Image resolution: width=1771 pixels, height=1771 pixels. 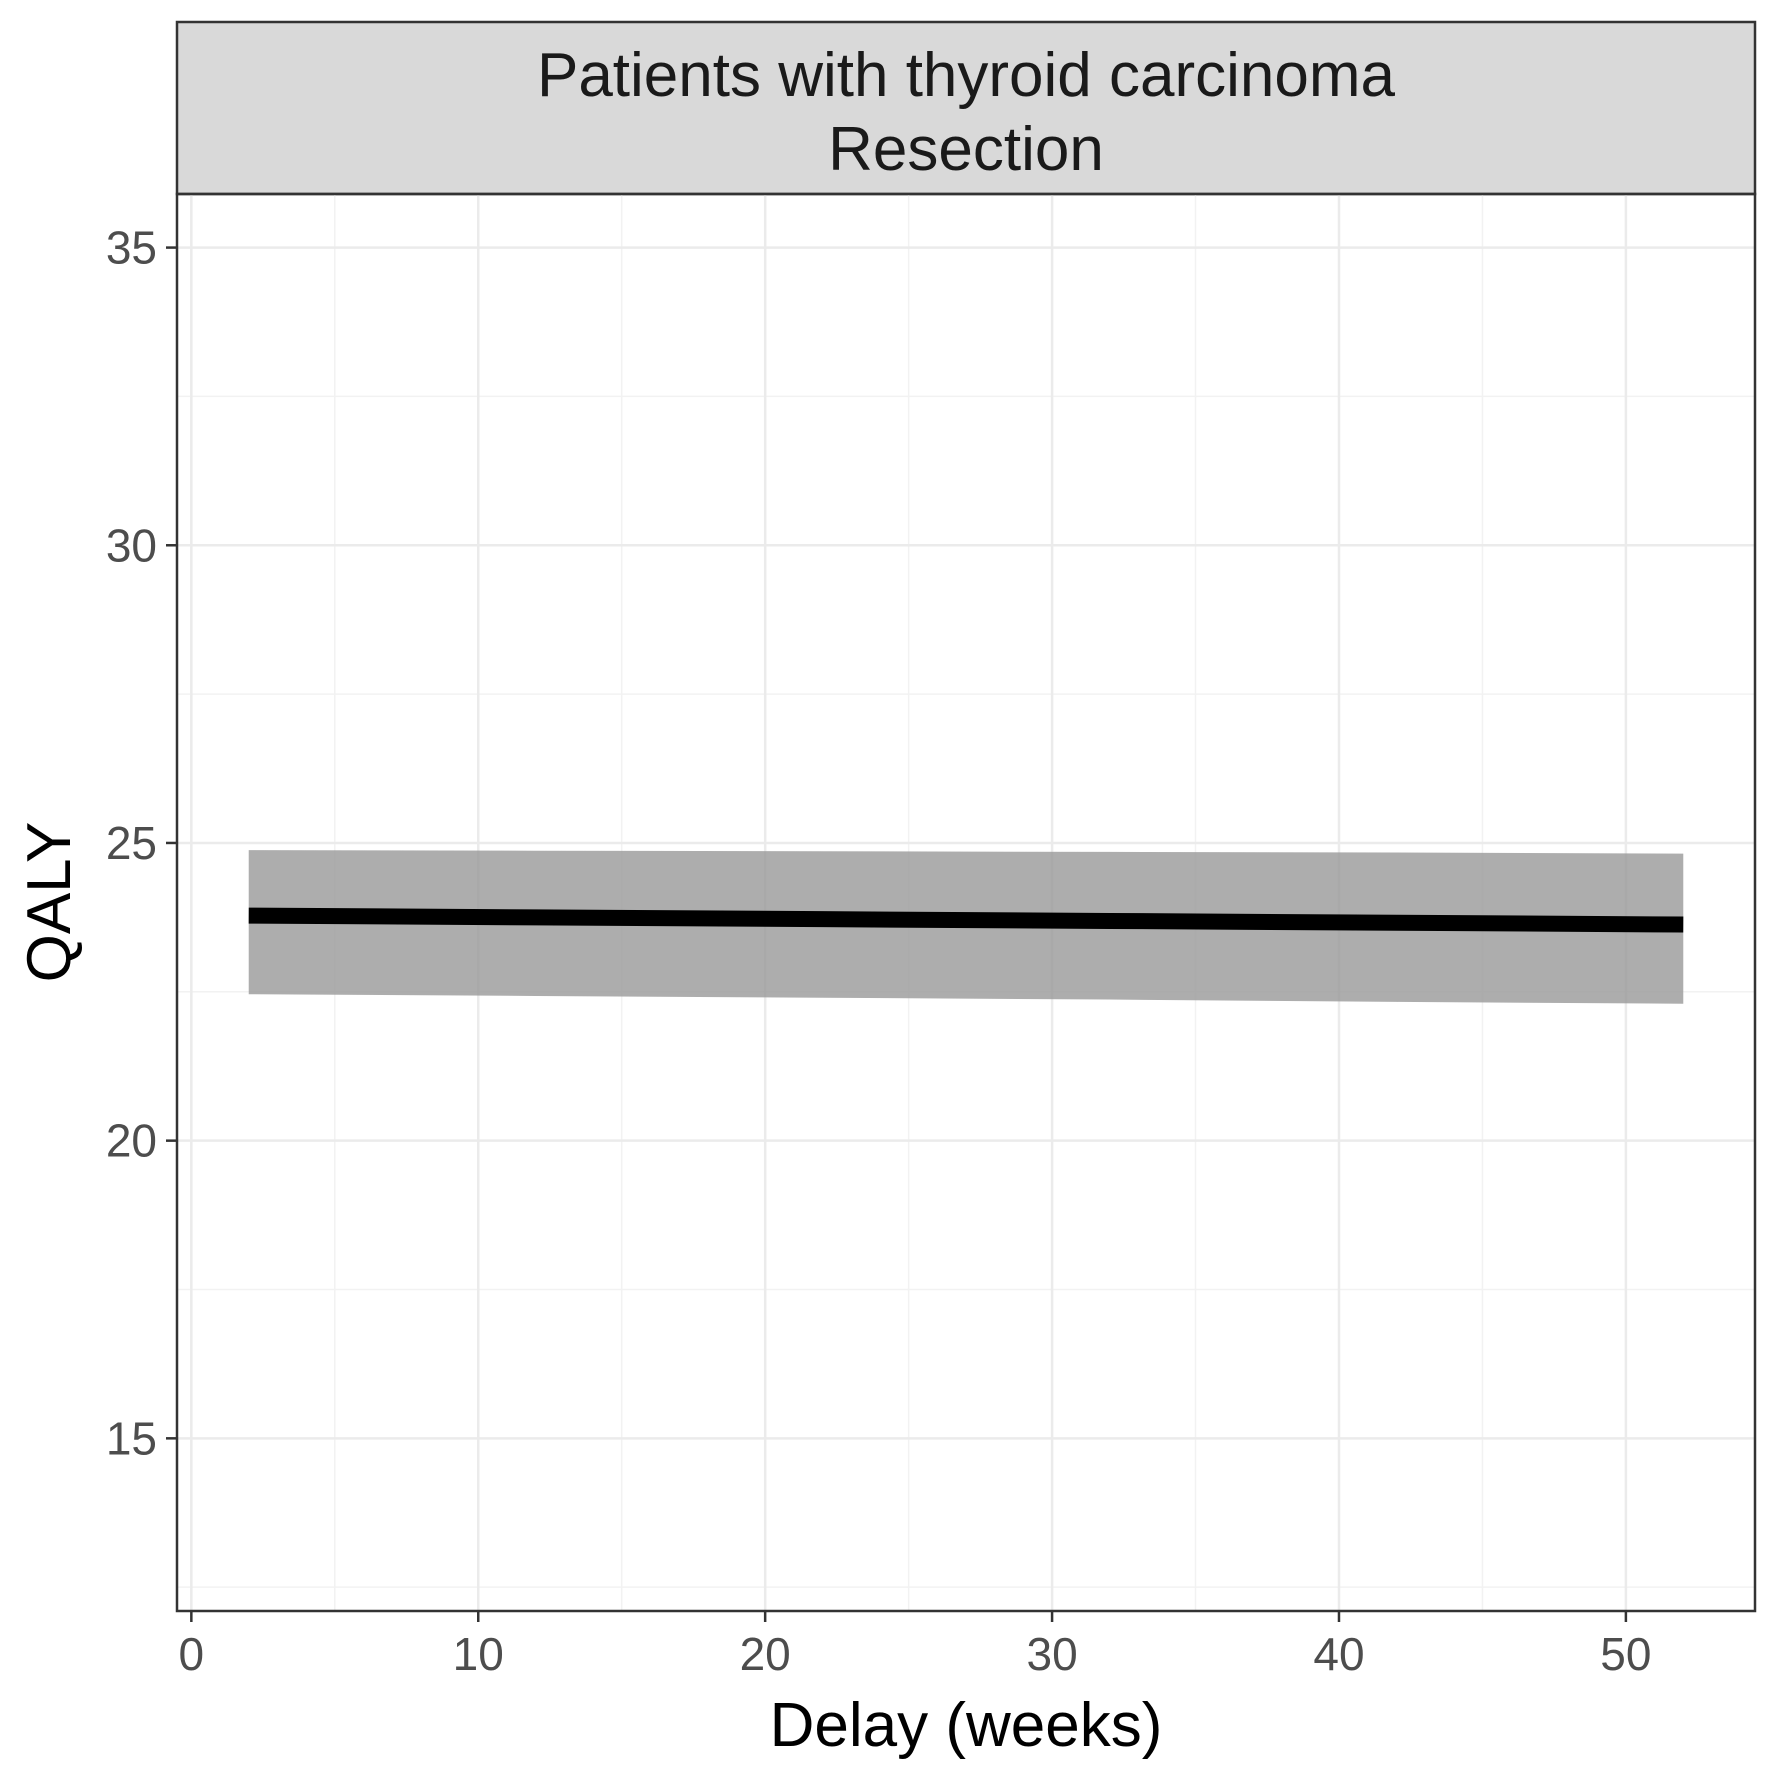 What do you see at coordinates (49, 902) in the screenshot?
I see `y-axis-title: QALY` at bounding box center [49, 902].